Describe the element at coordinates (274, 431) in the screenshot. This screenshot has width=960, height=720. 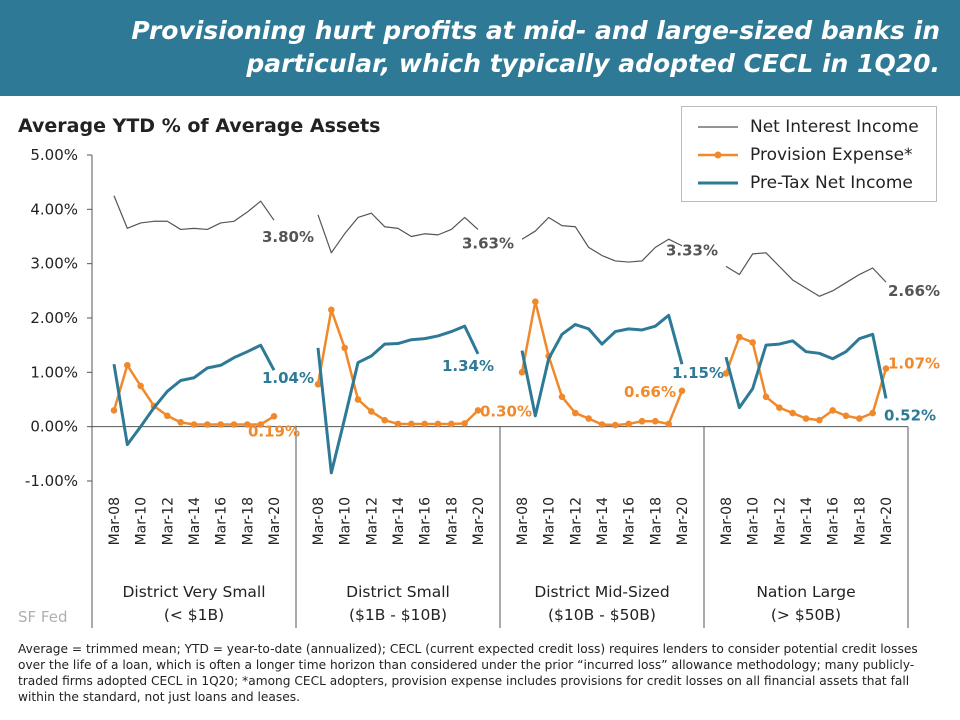
I see `end-value-label-prov: 0.19%` at that location.